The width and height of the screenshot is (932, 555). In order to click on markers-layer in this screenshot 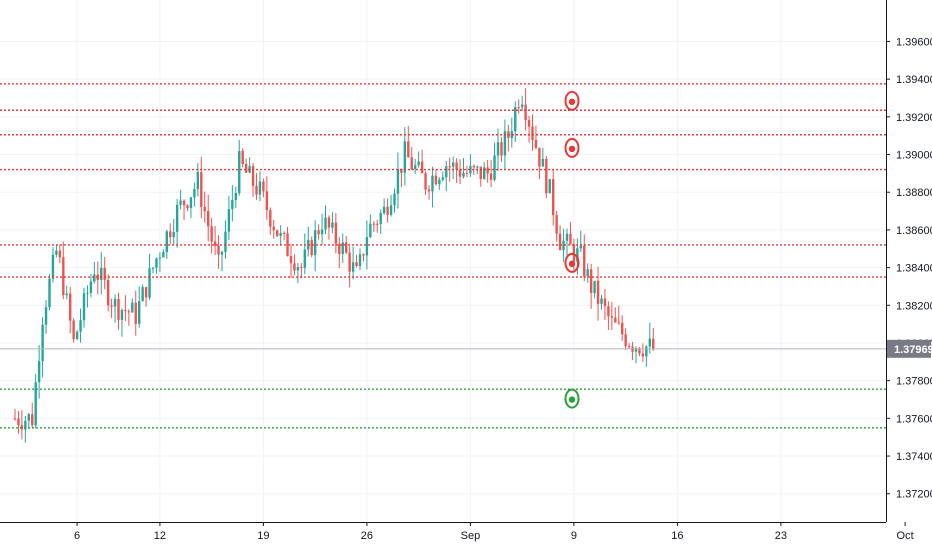, I will do `click(572, 249)`.